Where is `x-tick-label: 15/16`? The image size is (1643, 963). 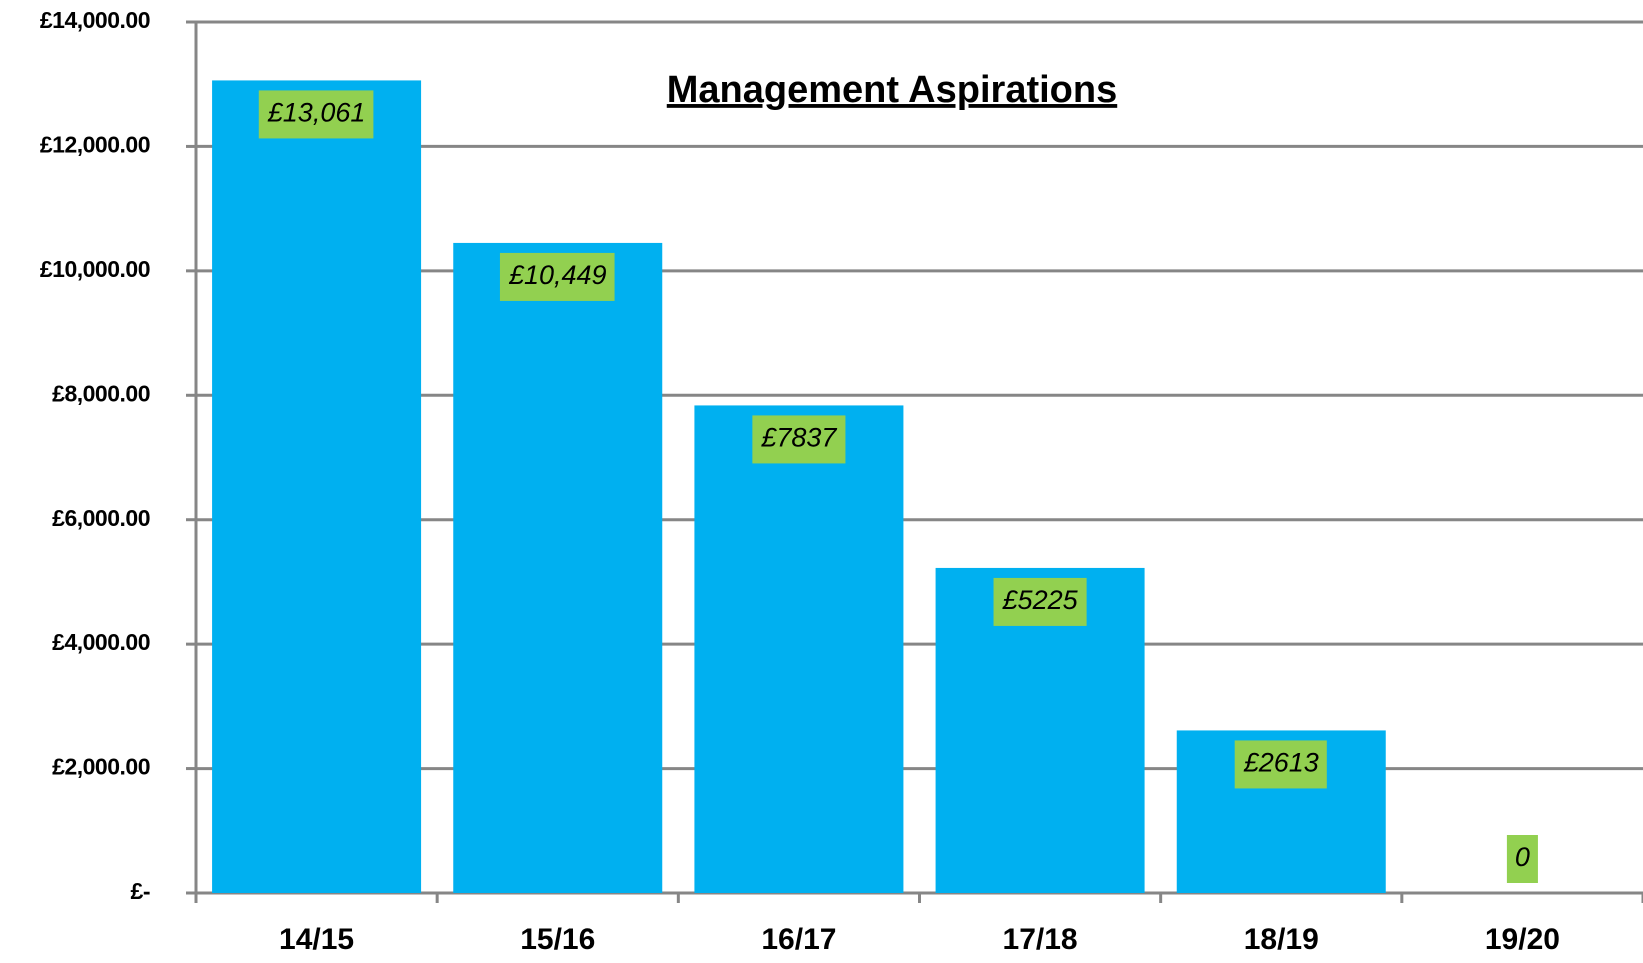 x-tick-label: 15/16 is located at coordinates (557, 939).